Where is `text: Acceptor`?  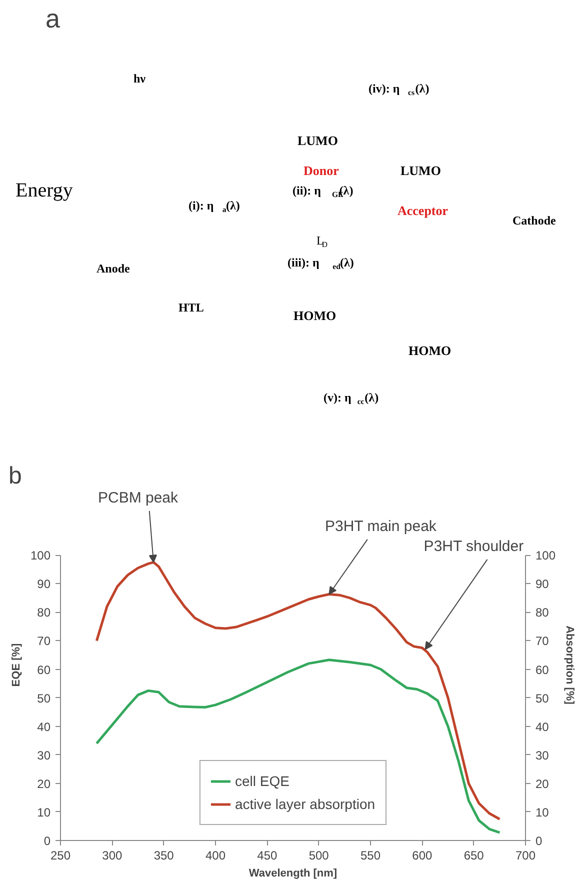
text: Acceptor is located at coordinates (423, 210).